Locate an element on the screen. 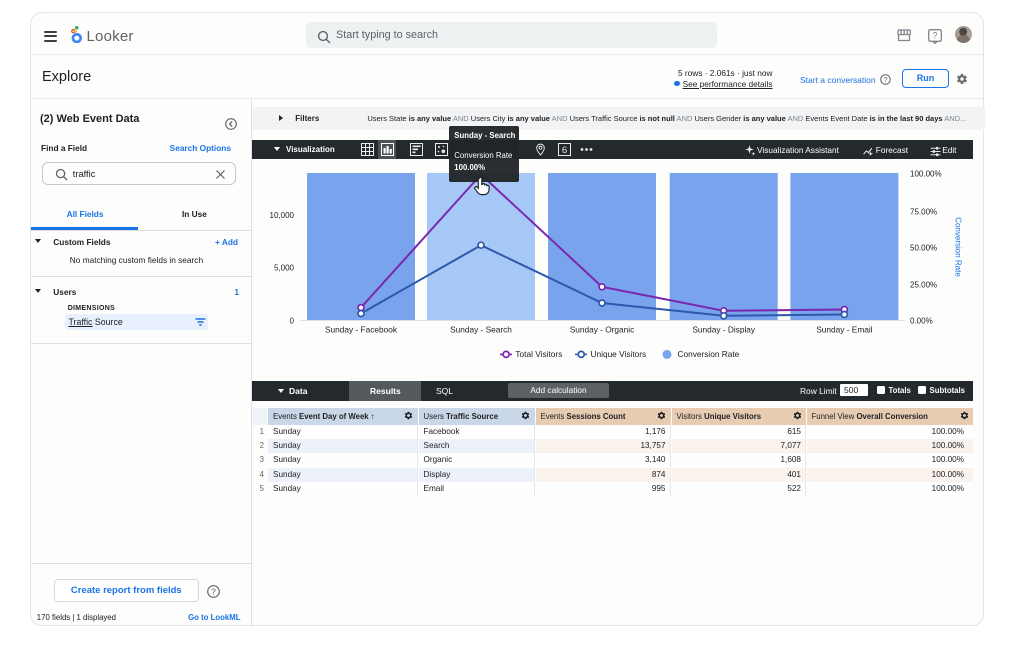  svg-text: 6 is located at coordinates (563, 150).